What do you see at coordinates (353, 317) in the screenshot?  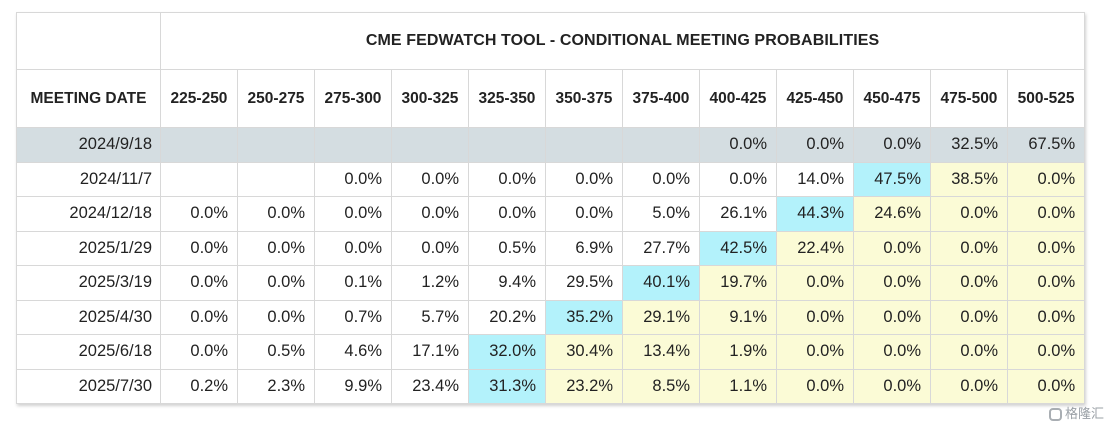 I see `probability-cell: 0.7%` at bounding box center [353, 317].